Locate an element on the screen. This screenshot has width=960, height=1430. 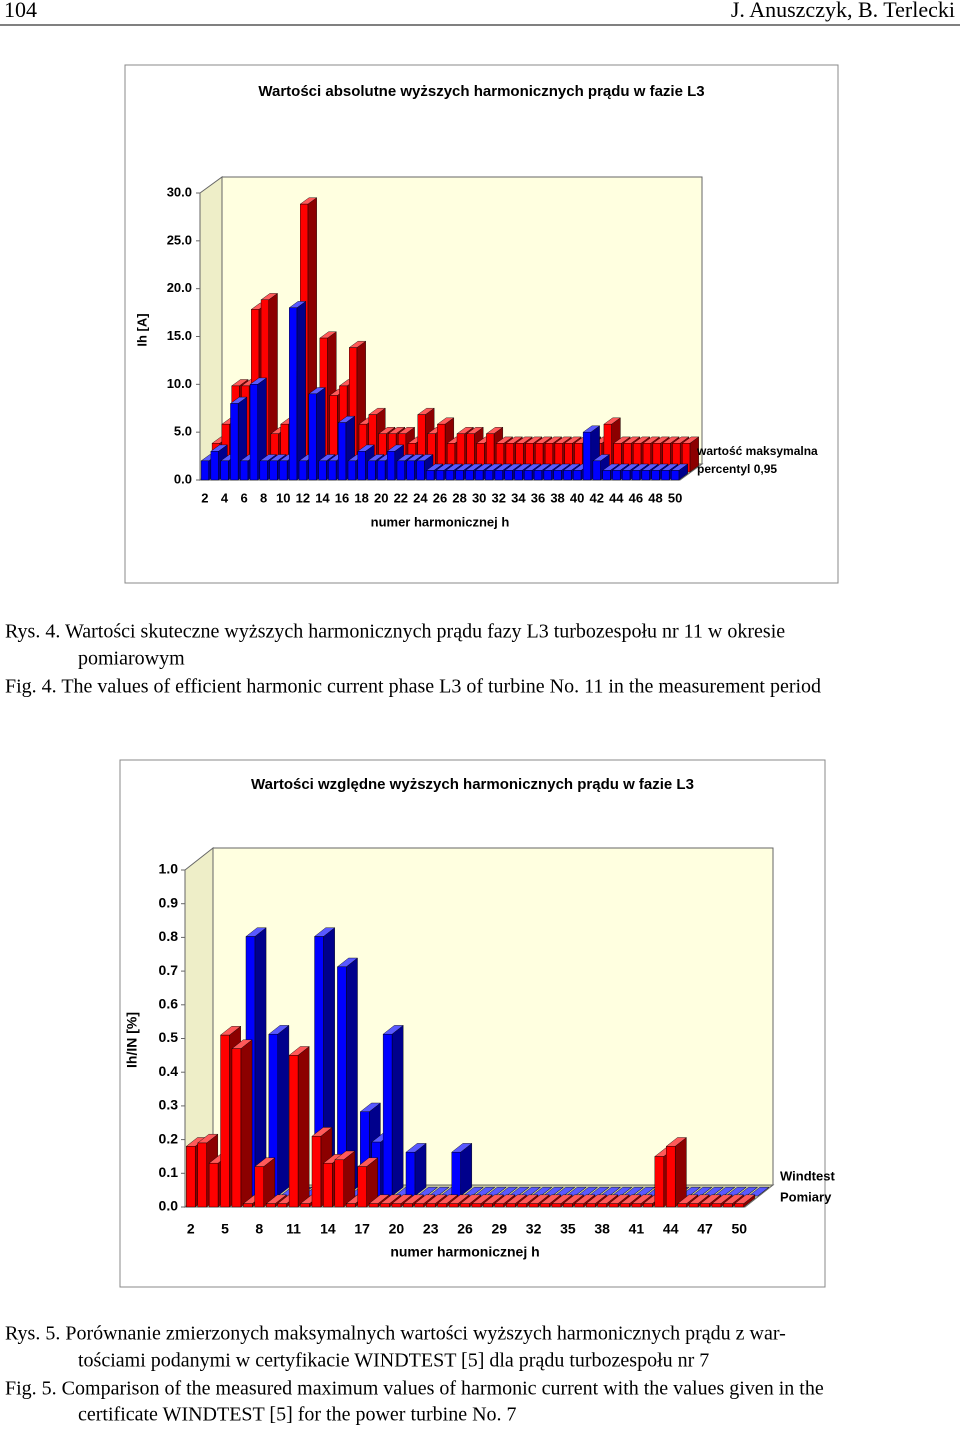
x-tick-label: 32 is located at coordinates (499, 497).